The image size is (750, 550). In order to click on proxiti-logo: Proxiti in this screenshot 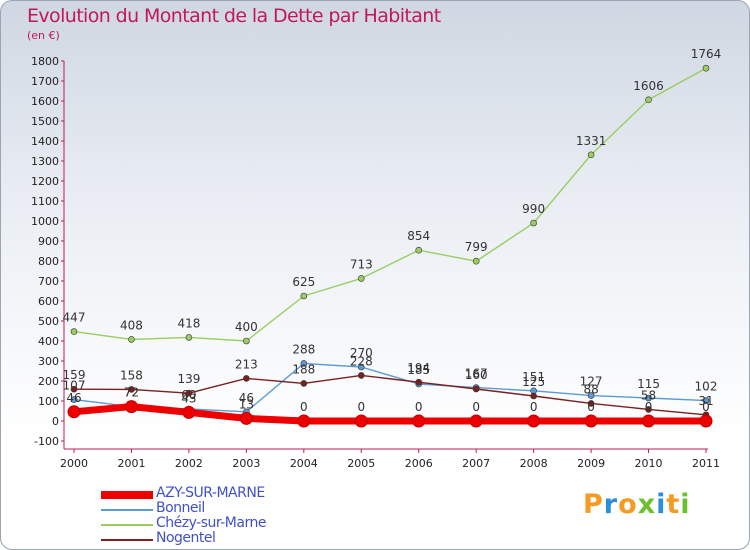, I will do `click(637, 504)`.